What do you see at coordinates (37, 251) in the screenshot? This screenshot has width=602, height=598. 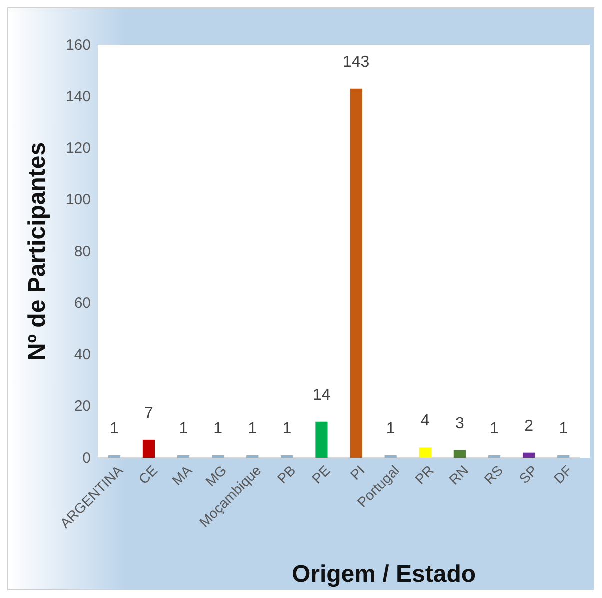 I see `y-axis-title: Nº de Participantes` at bounding box center [37, 251].